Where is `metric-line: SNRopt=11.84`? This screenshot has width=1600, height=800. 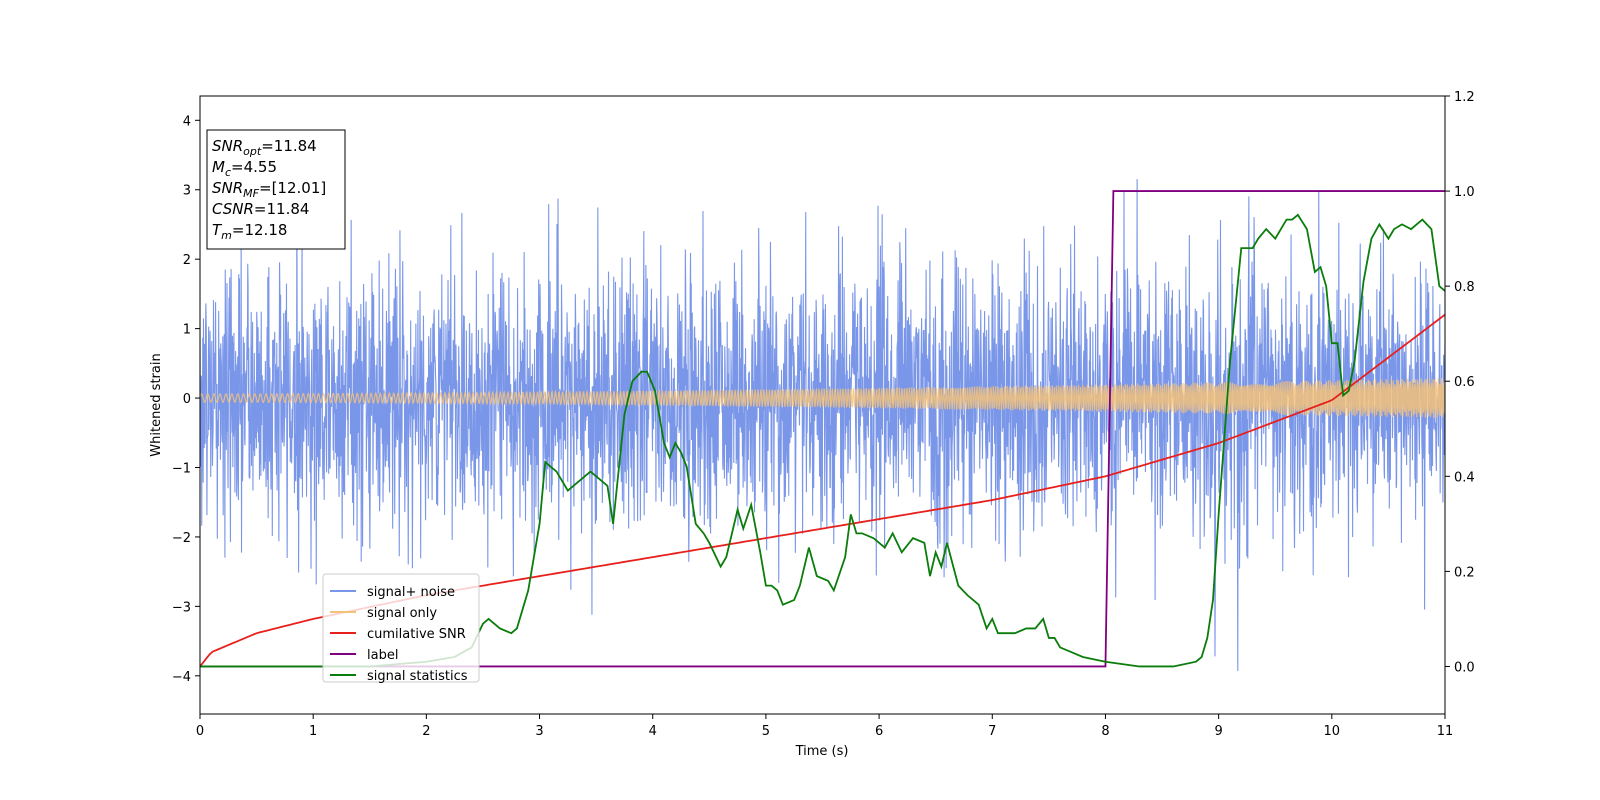 metric-line: SNRopt=11.84 is located at coordinates (264, 147).